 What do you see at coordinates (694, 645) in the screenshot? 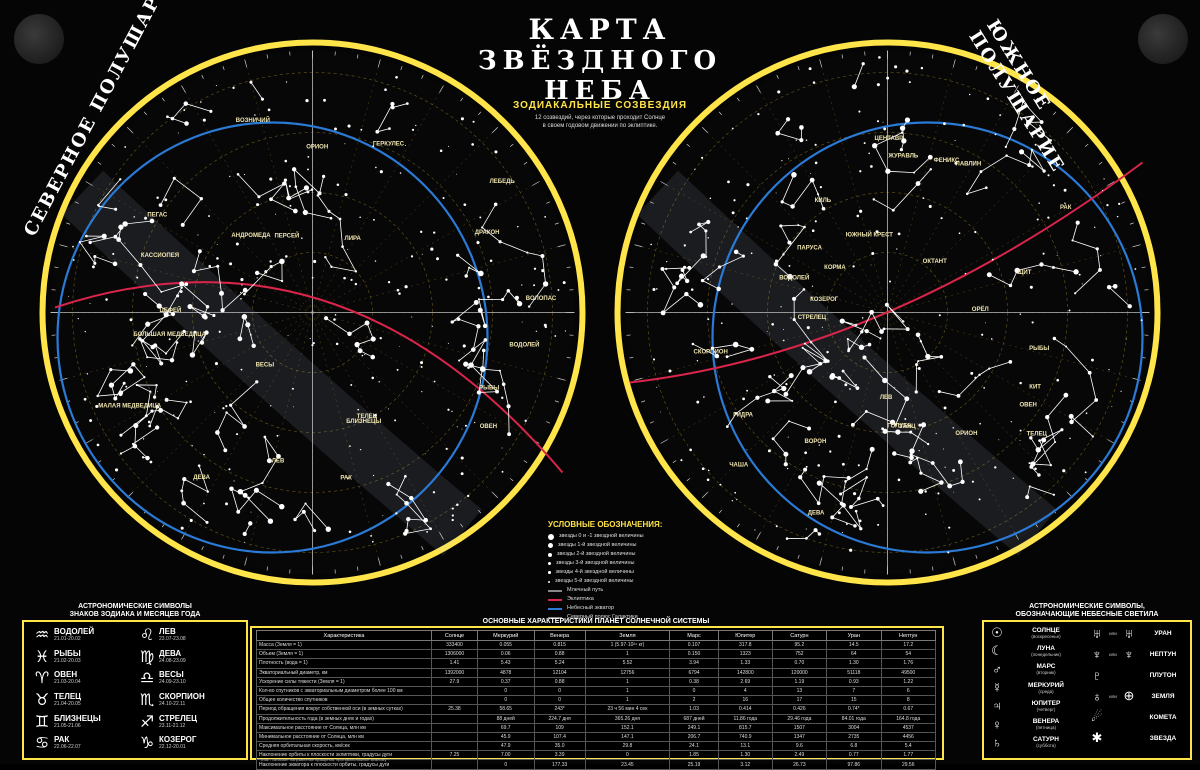
I see `table-cell: 0.107` at bounding box center [694, 645].